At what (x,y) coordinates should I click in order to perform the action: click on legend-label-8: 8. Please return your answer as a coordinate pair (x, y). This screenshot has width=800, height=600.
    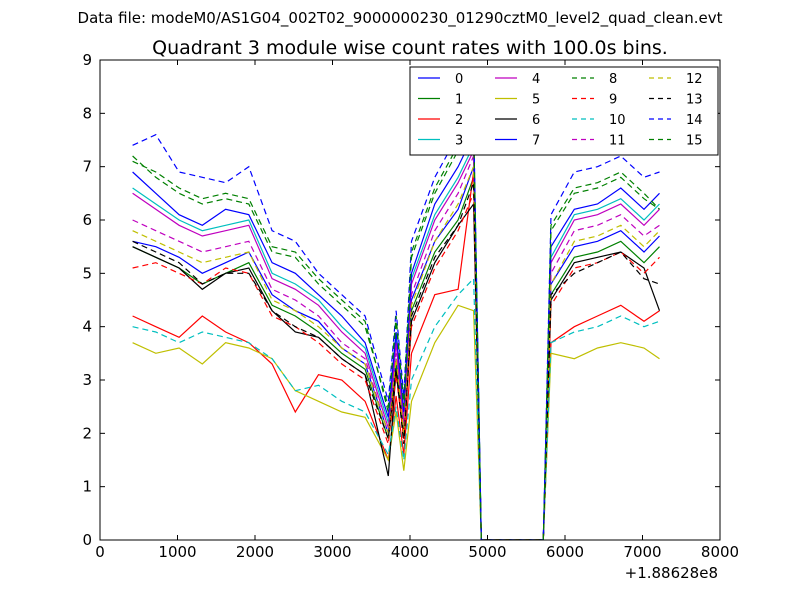
    Looking at the image, I should click on (613, 79).